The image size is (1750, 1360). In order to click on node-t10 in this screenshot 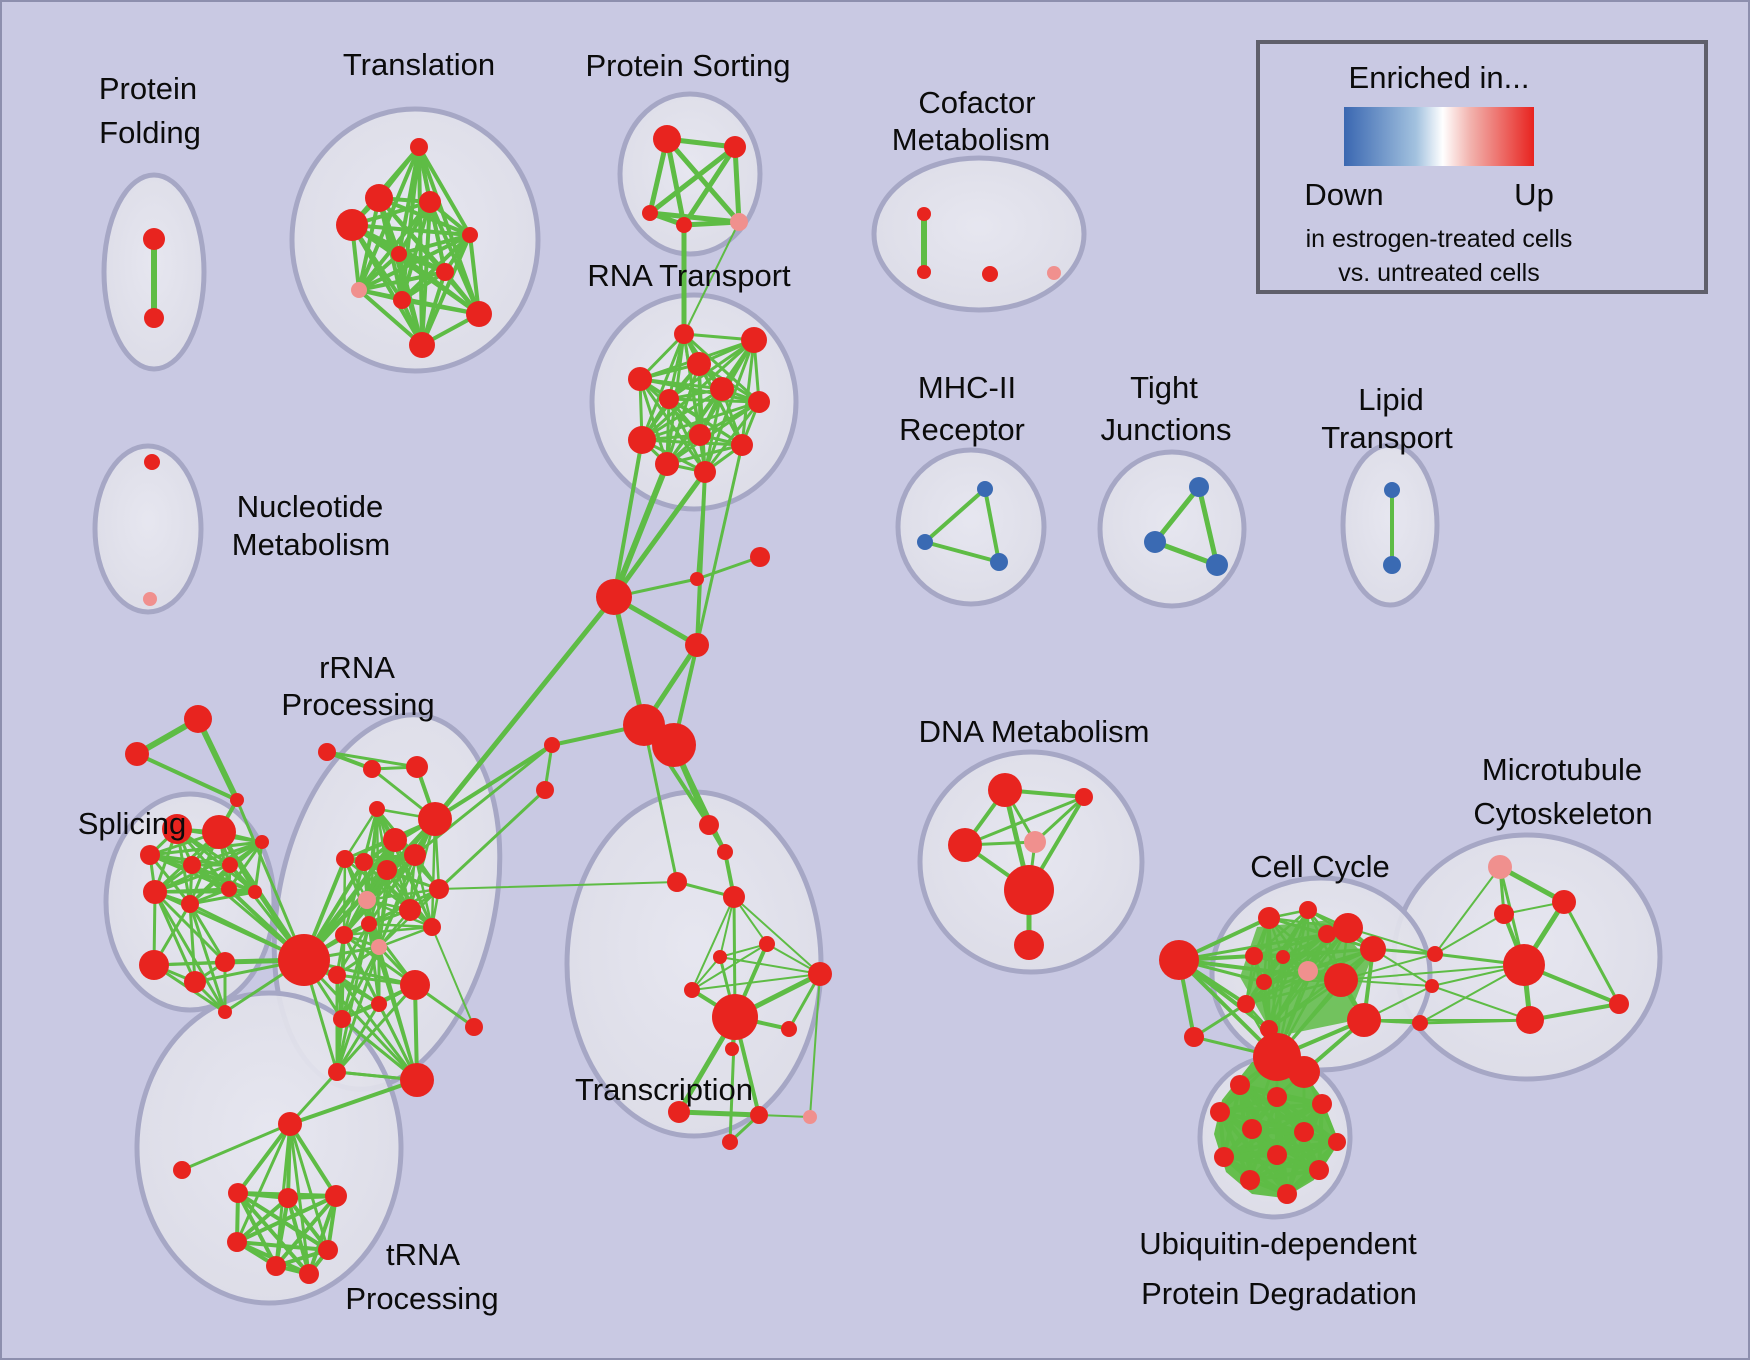, I will do `click(479, 314)`.